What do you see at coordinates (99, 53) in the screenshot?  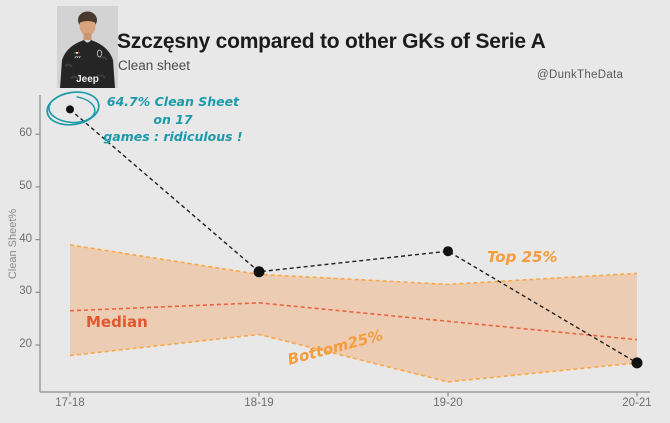 I see `juventus-crest` at bounding box center [99, 53].